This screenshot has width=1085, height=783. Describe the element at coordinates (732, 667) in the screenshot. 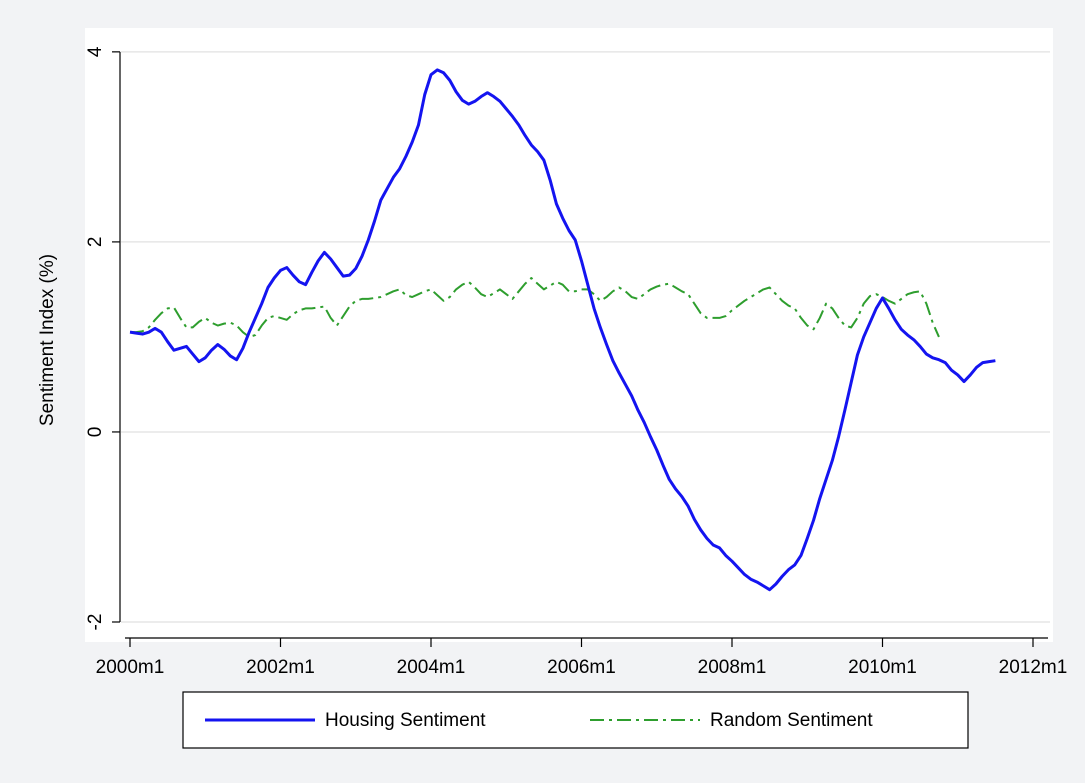

I see `x-tick-label: 2008m1` at that location.